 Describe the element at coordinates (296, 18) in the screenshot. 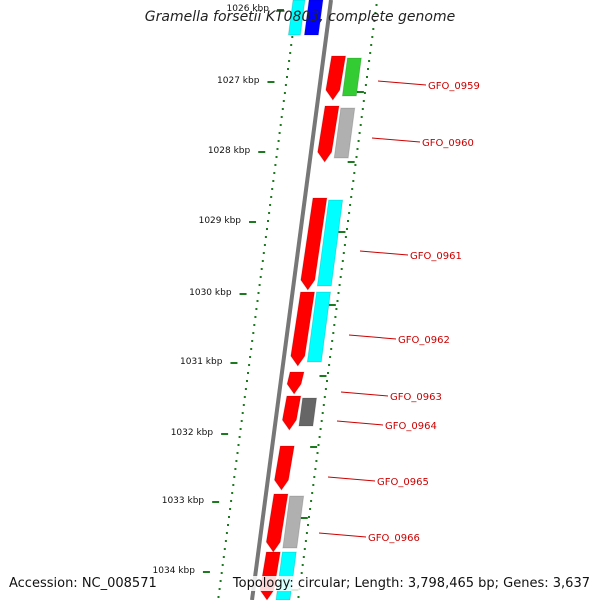

I see `gene-partial-top-cyan` at that location.